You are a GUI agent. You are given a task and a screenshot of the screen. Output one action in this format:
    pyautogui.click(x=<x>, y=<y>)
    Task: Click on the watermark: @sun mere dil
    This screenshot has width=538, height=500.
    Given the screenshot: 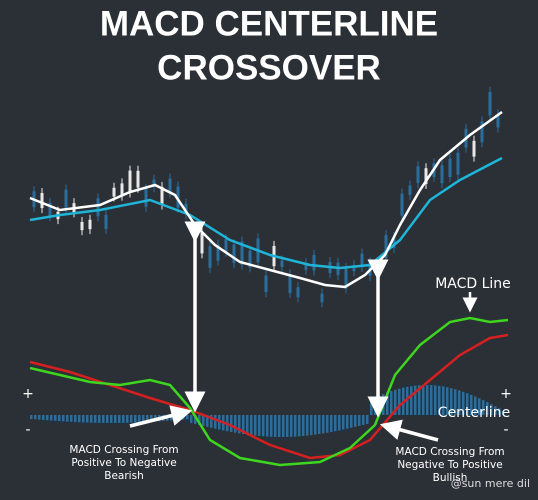 What is the action you would take?
    pyautogui.click(x=490, y=483)
    